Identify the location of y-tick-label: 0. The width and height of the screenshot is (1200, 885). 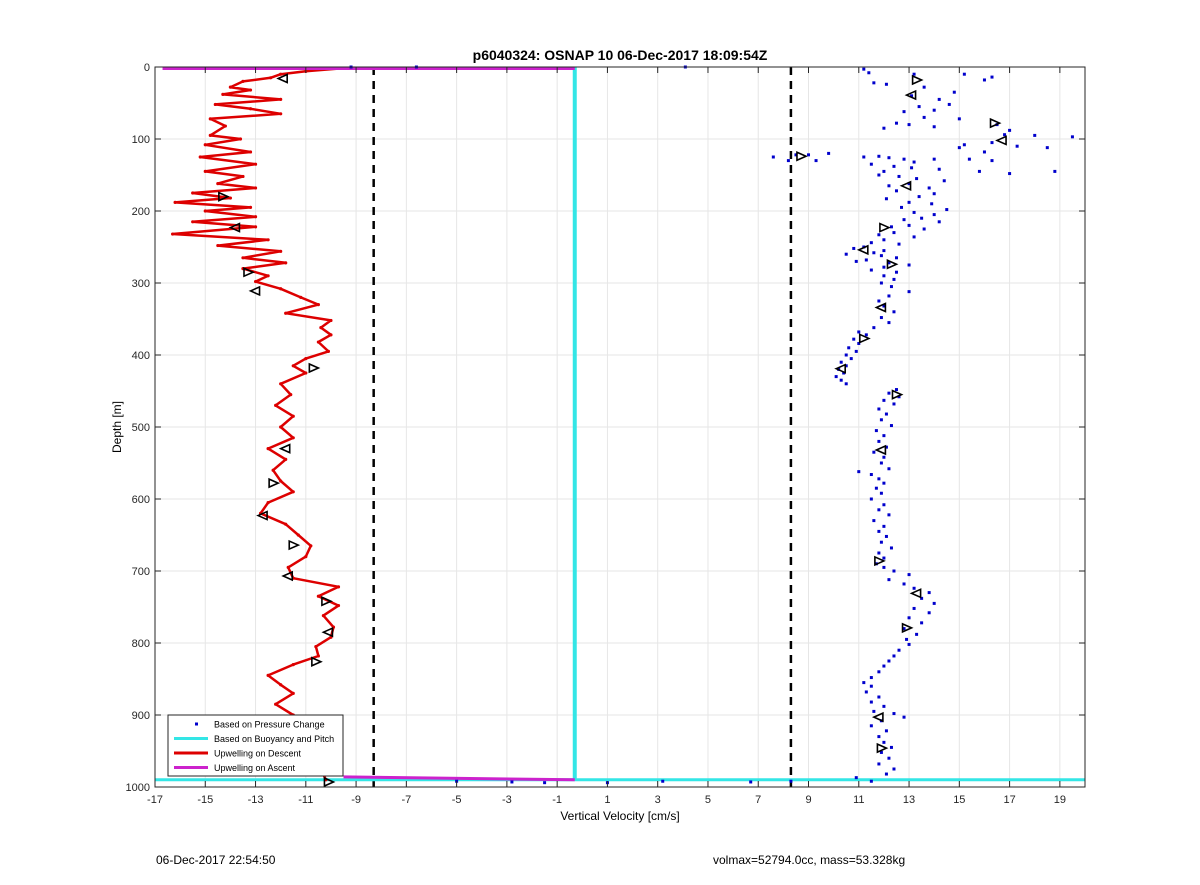
(147, 68).